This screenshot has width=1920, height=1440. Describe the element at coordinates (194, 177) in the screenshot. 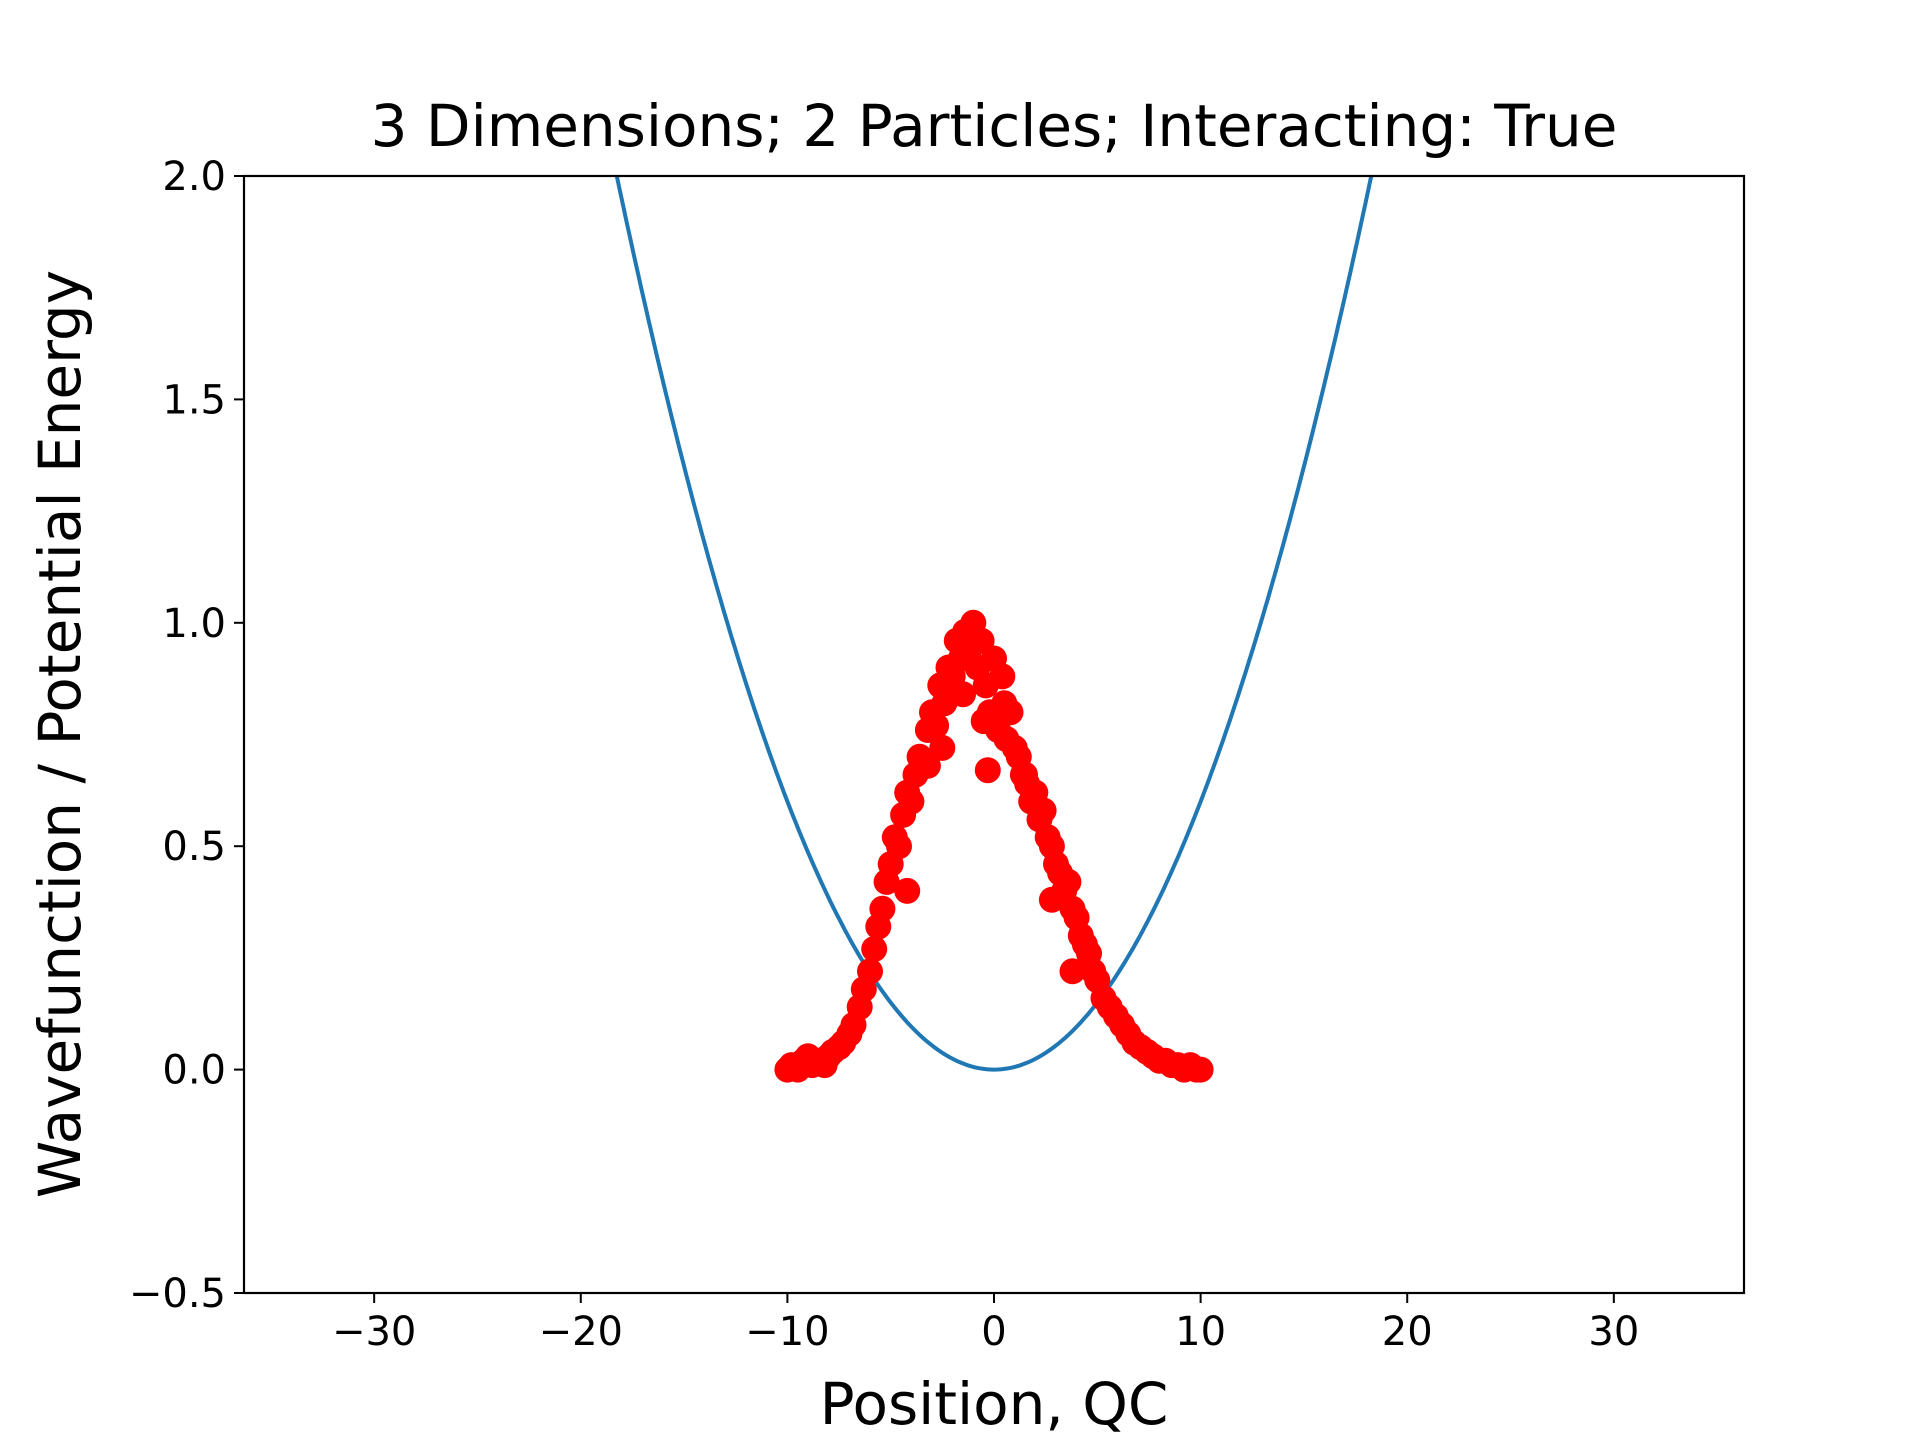

I see `y-tick-label: 2.0` at that location.